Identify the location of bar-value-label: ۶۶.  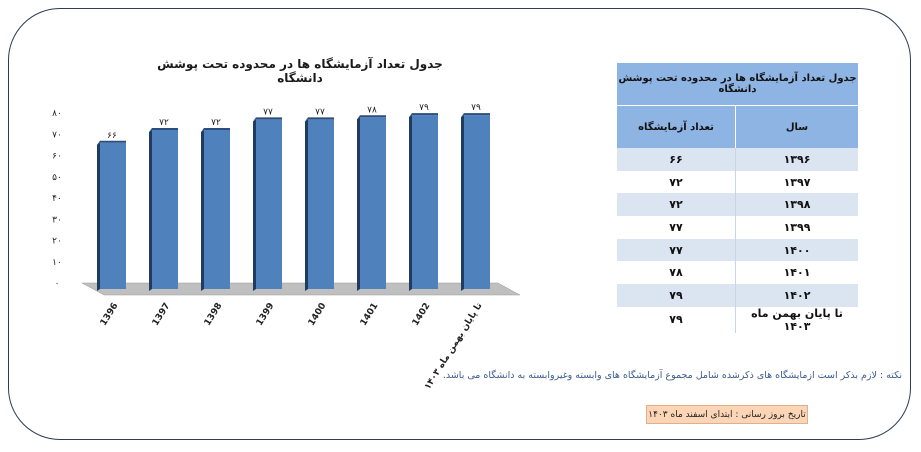
(112, 136).